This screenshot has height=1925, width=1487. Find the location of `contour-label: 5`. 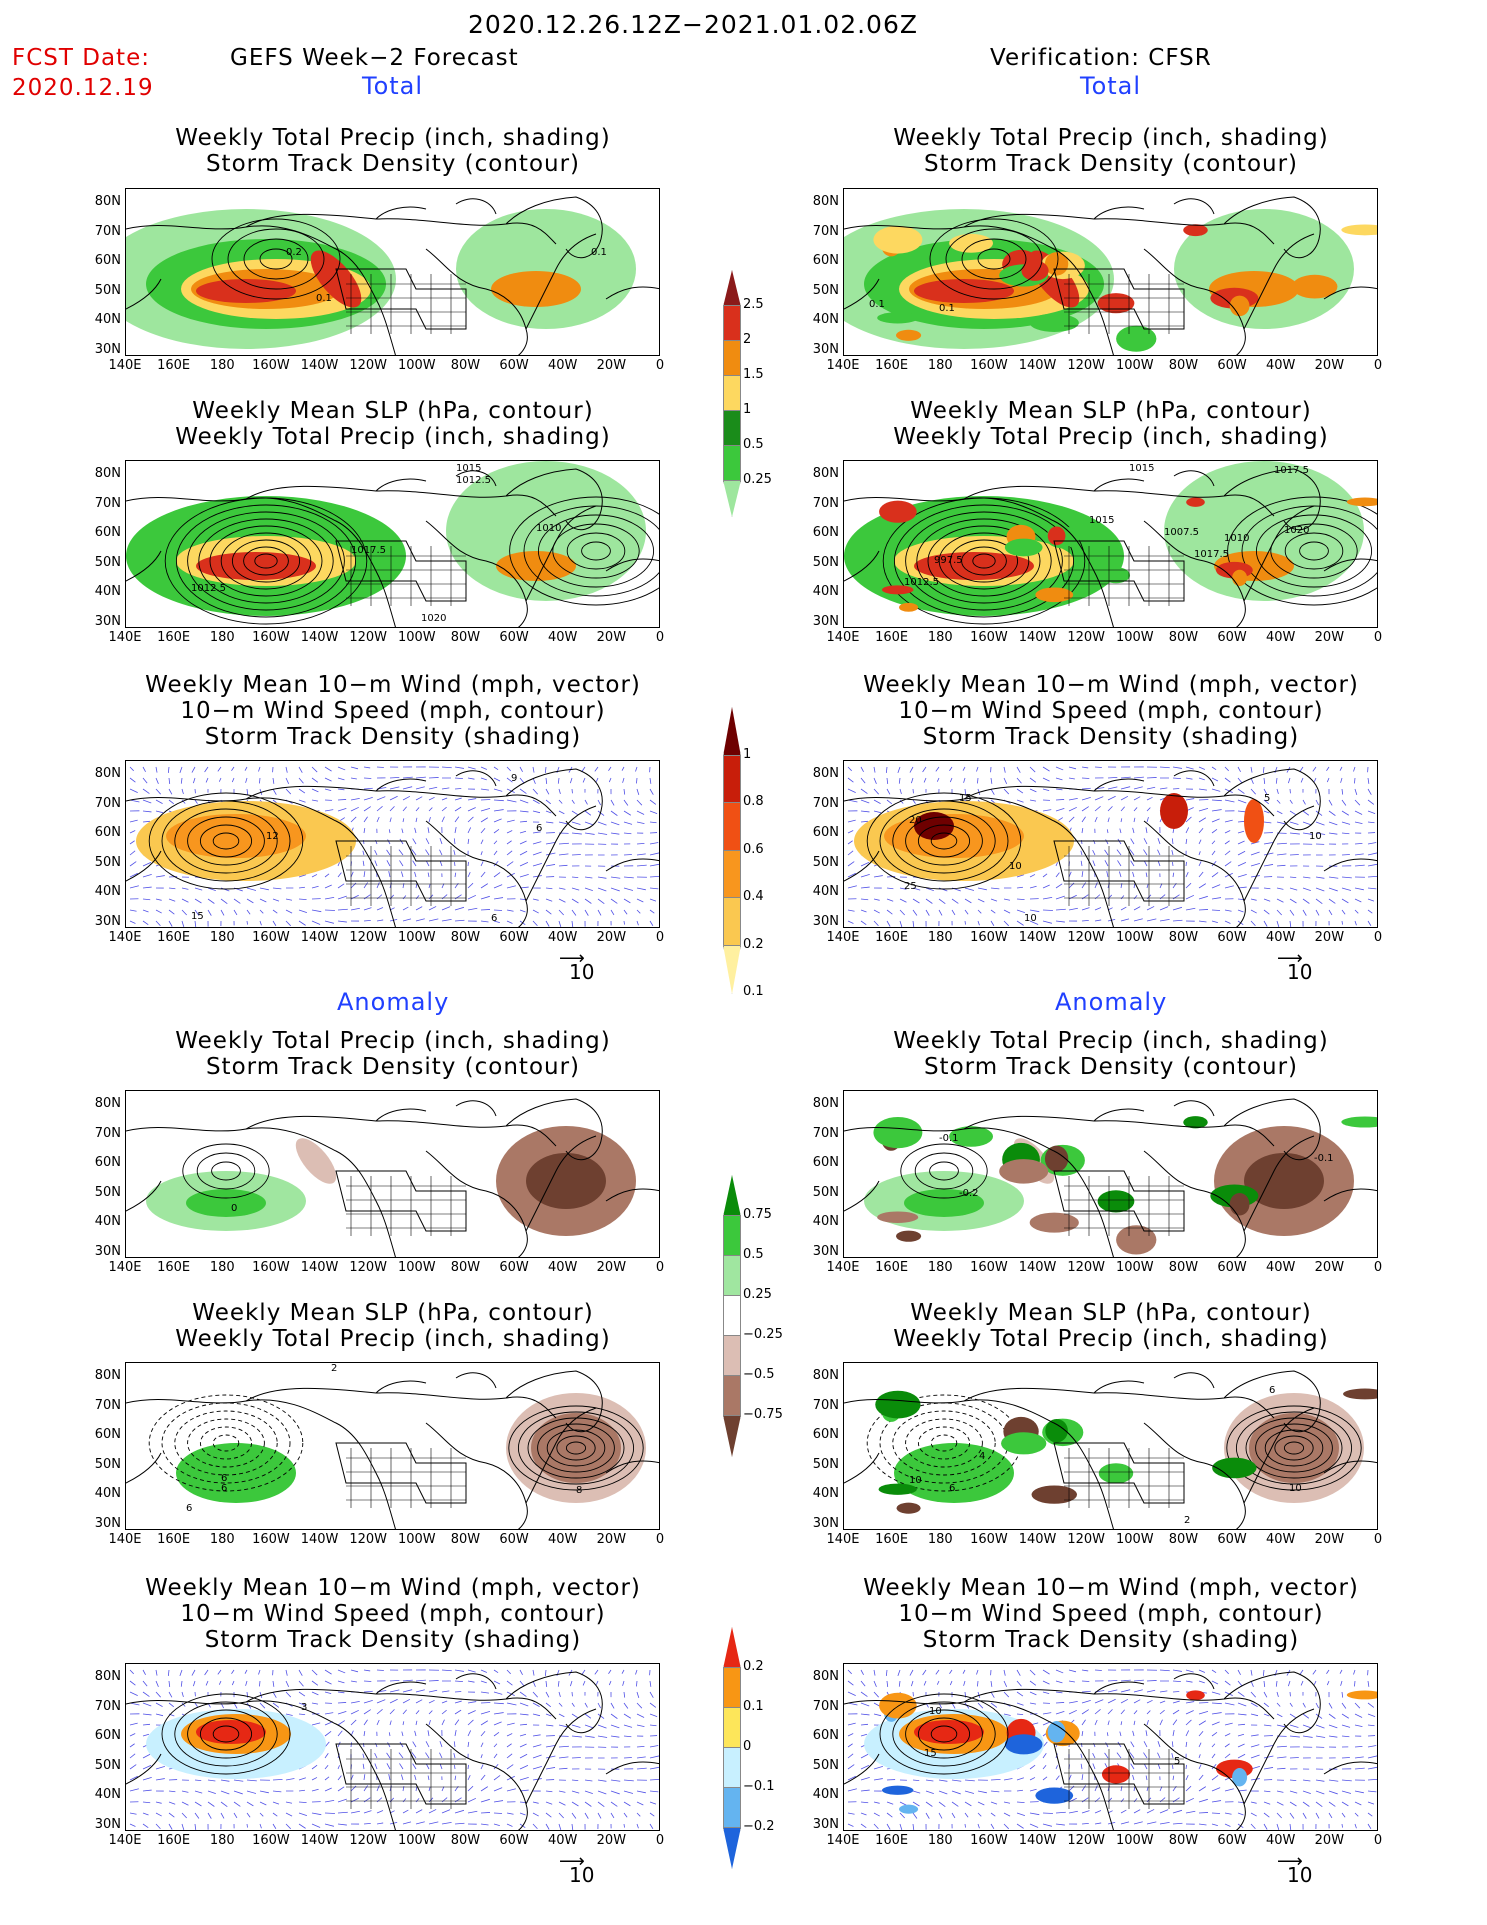

contour-label: 5 is located at coordinates (1267, 798).